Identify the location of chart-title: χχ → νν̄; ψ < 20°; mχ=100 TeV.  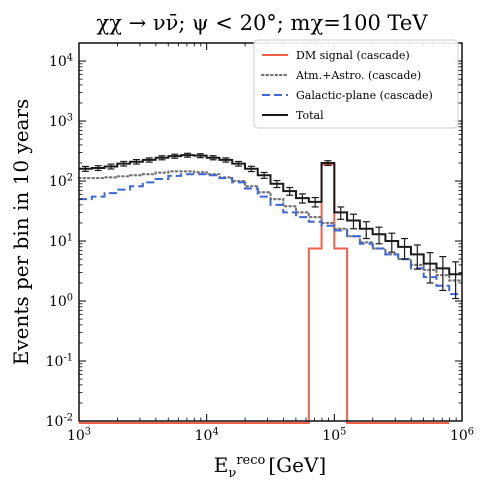
(262, 23).